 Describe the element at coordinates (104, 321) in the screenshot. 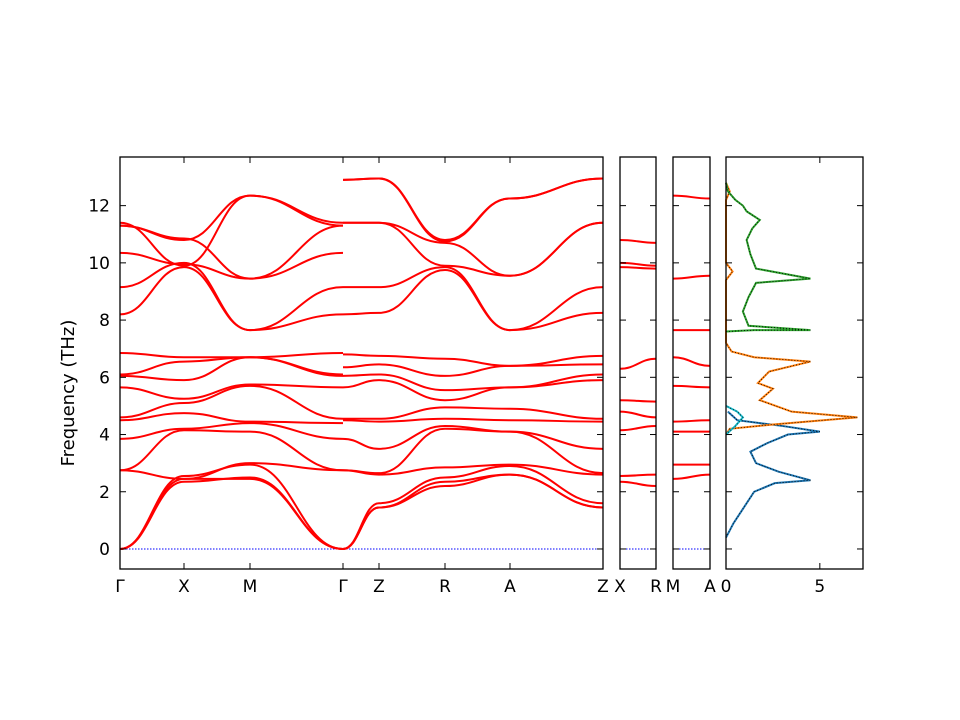

I see `y-tick-label: 8` at that location.